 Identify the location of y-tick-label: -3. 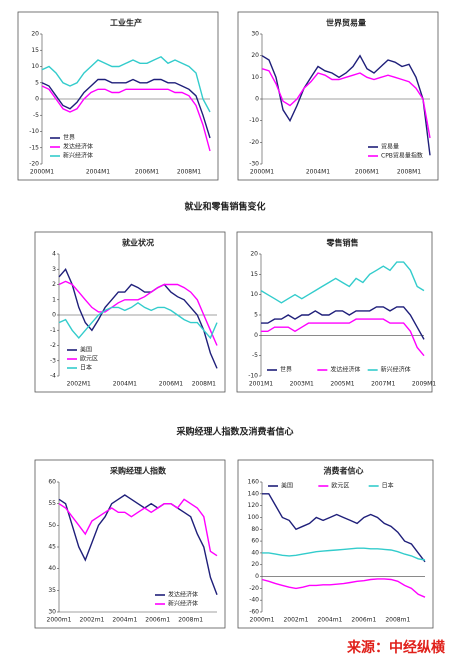
(53, 360).